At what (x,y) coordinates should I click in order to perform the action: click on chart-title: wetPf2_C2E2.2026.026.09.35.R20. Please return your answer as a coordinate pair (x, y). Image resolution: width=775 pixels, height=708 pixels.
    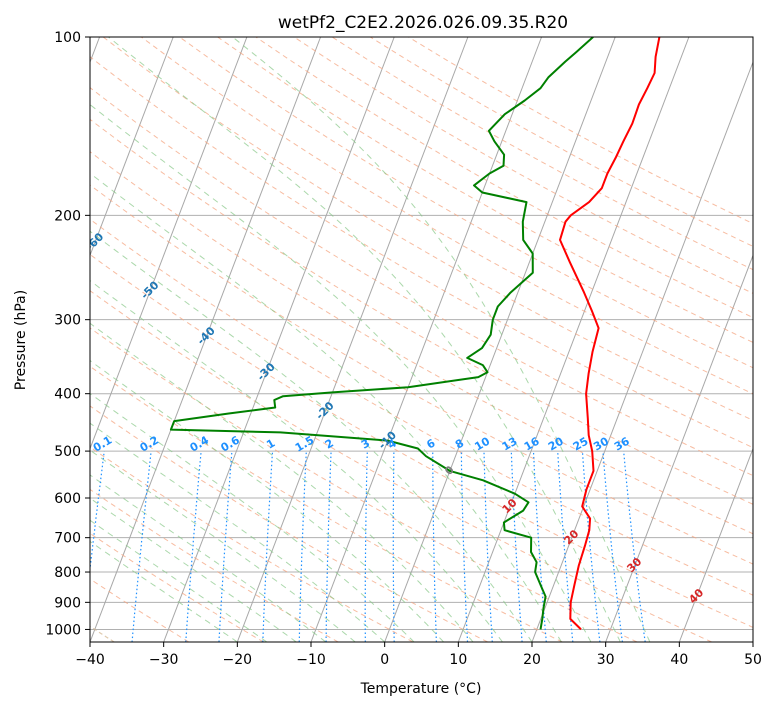
    Looking at the image, I should click on (423, 23).